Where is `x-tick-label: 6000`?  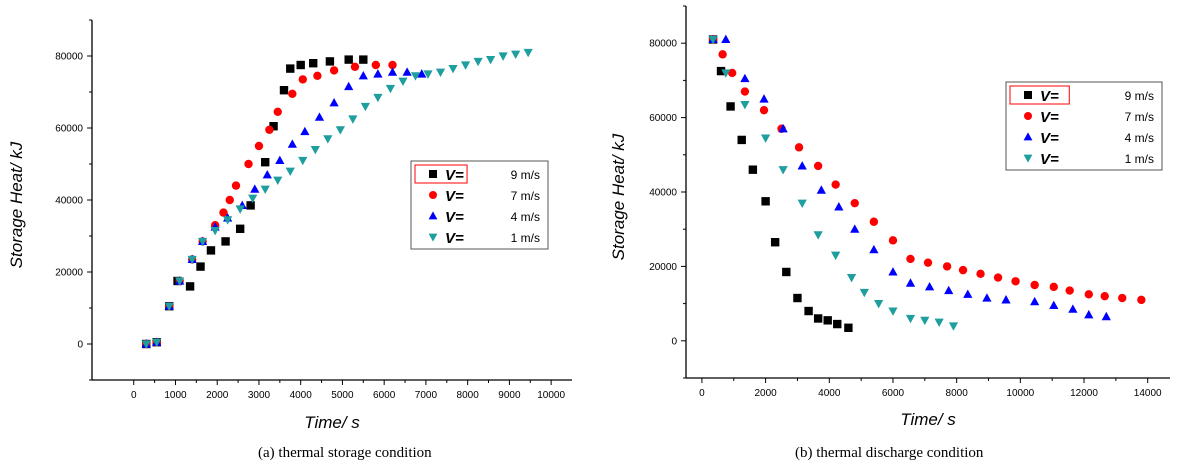
x-tick-label: 6000 is located at coordinates (384, 395).